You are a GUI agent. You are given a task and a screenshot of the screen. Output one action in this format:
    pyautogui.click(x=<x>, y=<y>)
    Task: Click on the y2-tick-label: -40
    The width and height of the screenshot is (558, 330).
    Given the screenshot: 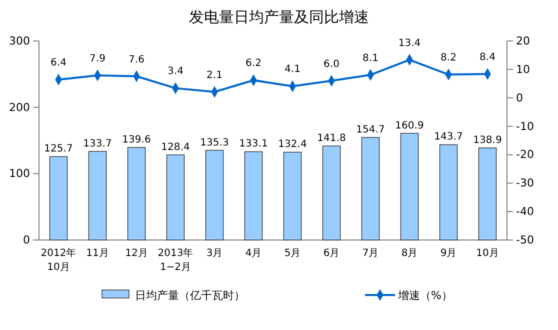 What is the action you would take?
    pyautogui.click(x=525, y=211)
    